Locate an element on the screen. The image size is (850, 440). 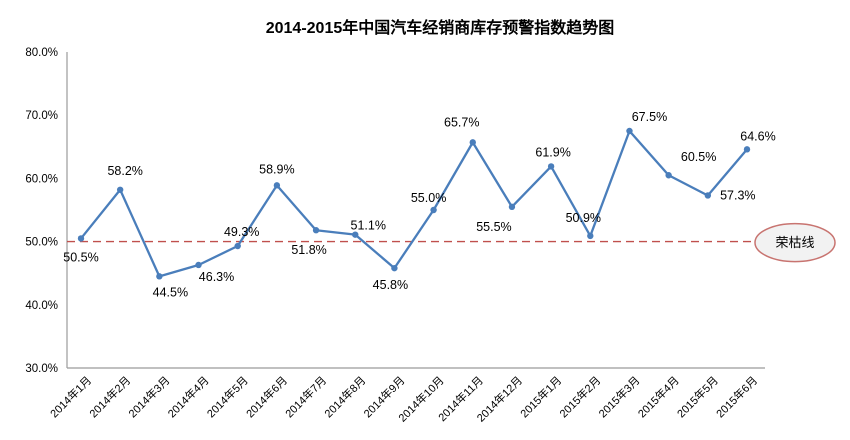
x-tick-label: 2014年8月 is located at coordinates (344, 396).